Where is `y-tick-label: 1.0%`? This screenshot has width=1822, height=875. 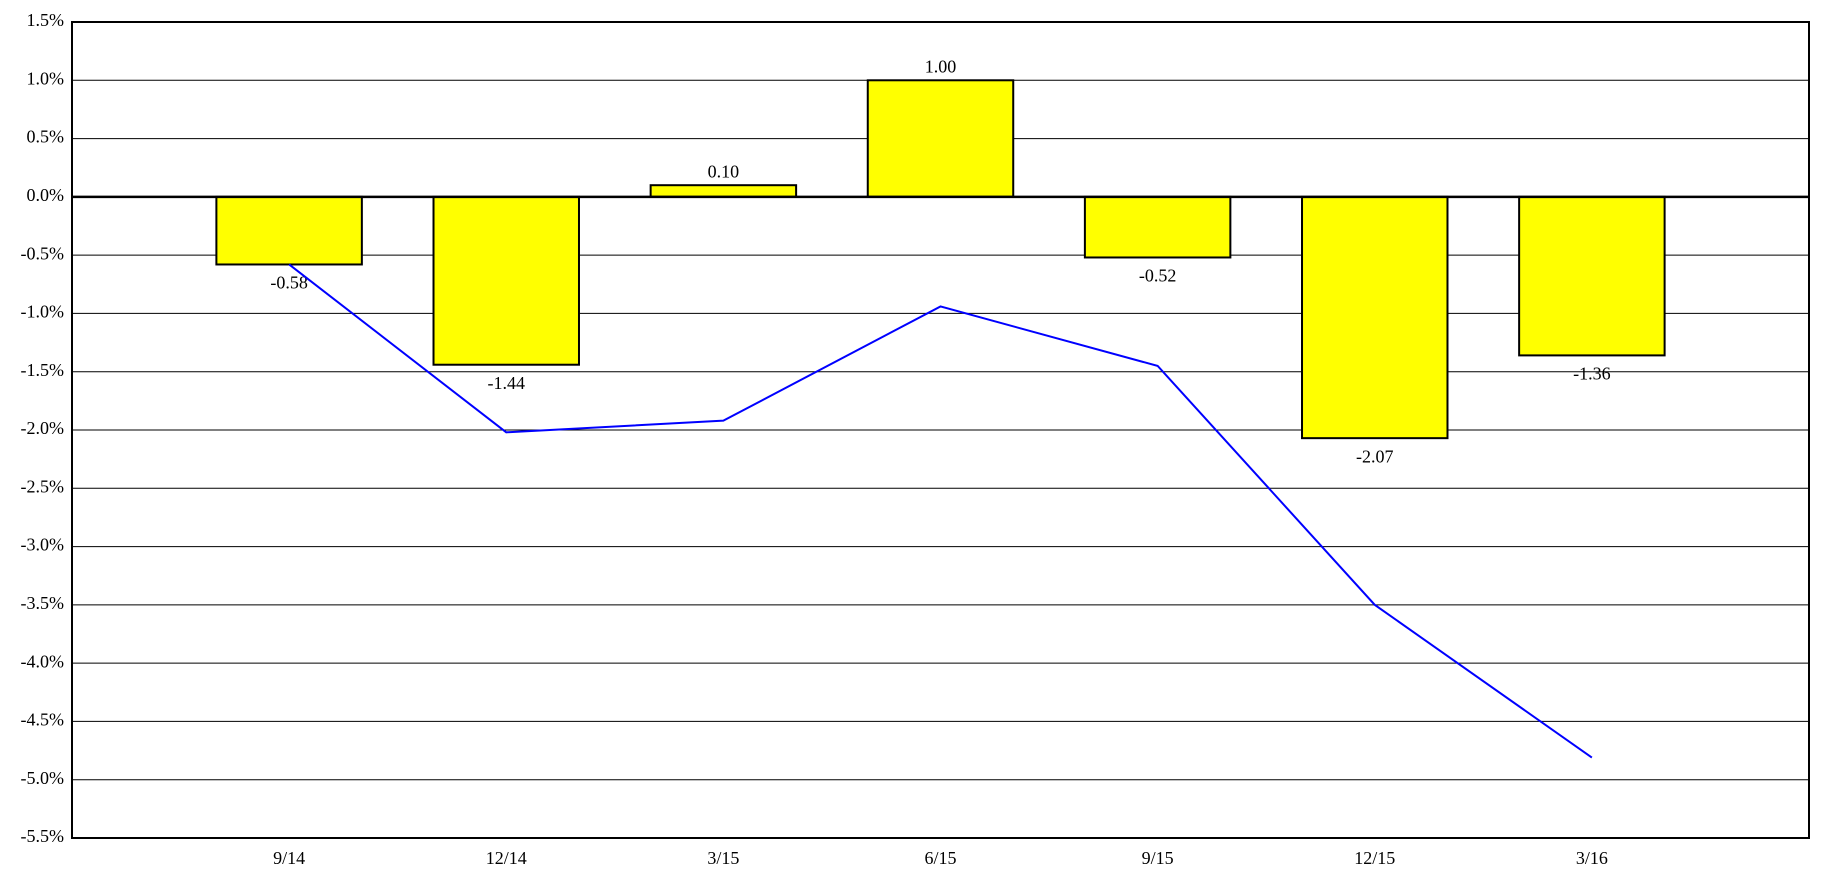 y-tick-label: 1.0% is located at coordinates (46, 78).